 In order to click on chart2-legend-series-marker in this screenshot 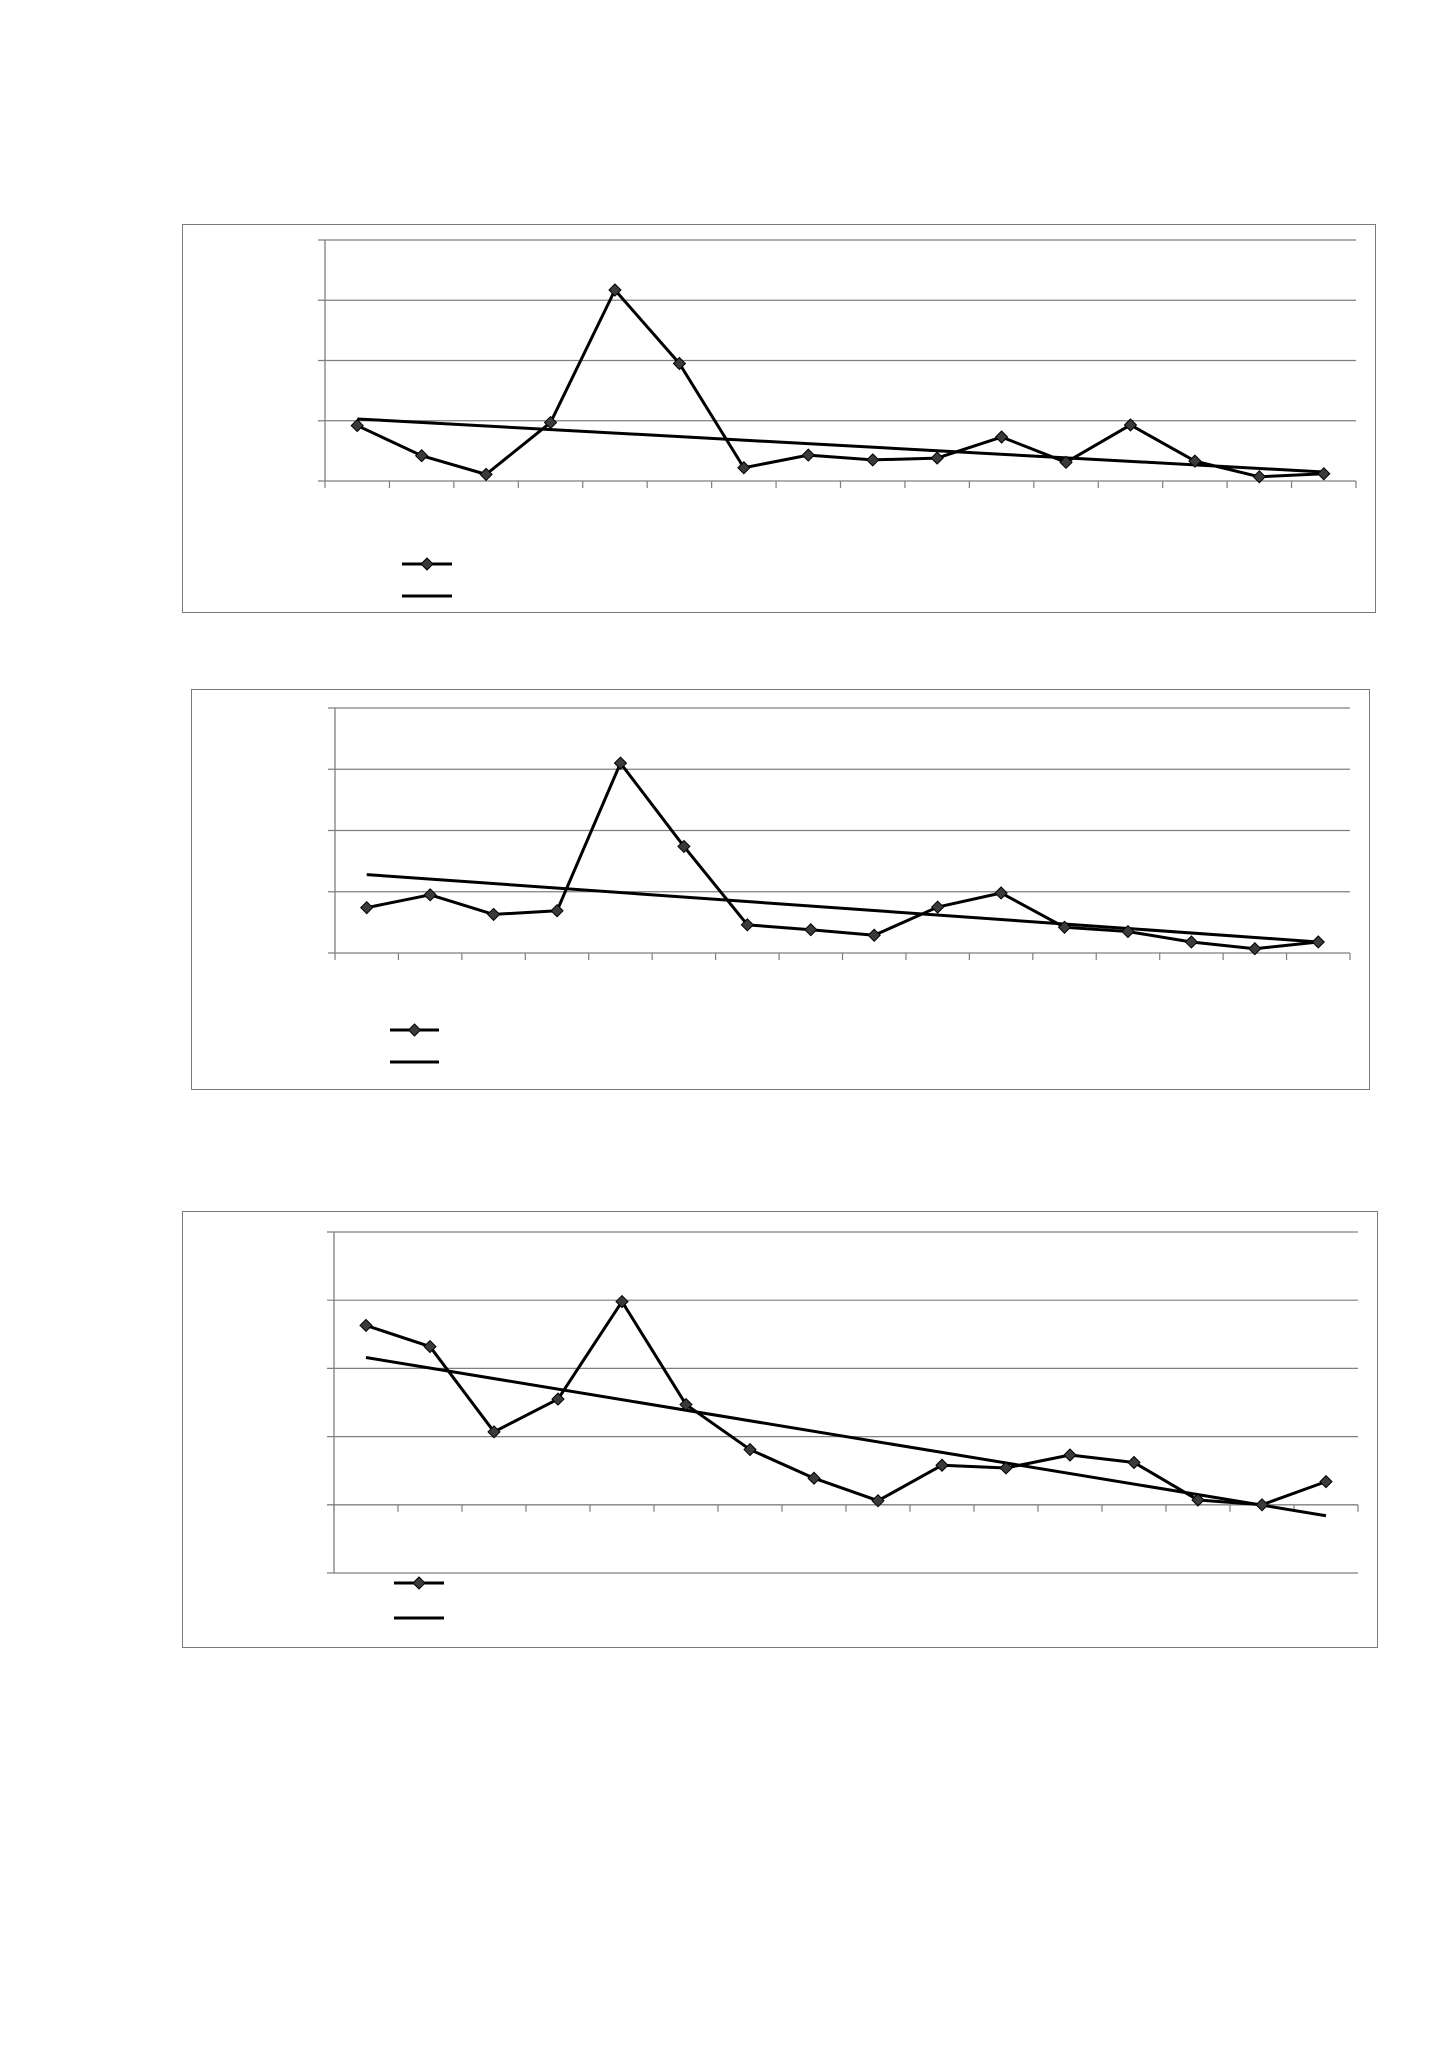, I will do `click(414, 1030)`.